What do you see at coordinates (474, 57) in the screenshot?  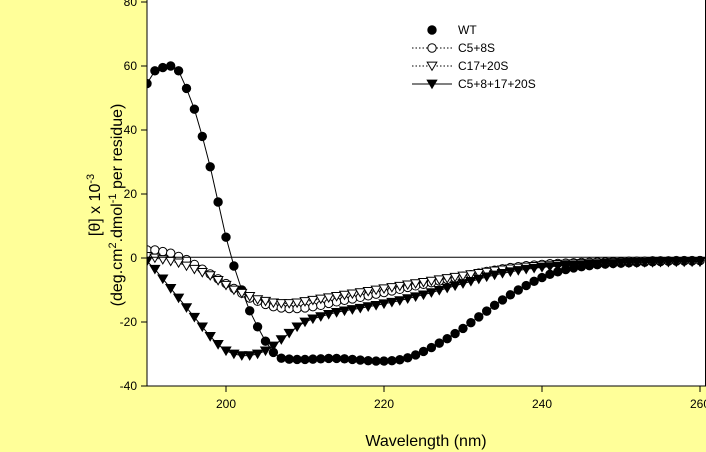 I see `legend: WT C5+8S C17+20S C5+8+17+20S` at bounding box center [474, 57].